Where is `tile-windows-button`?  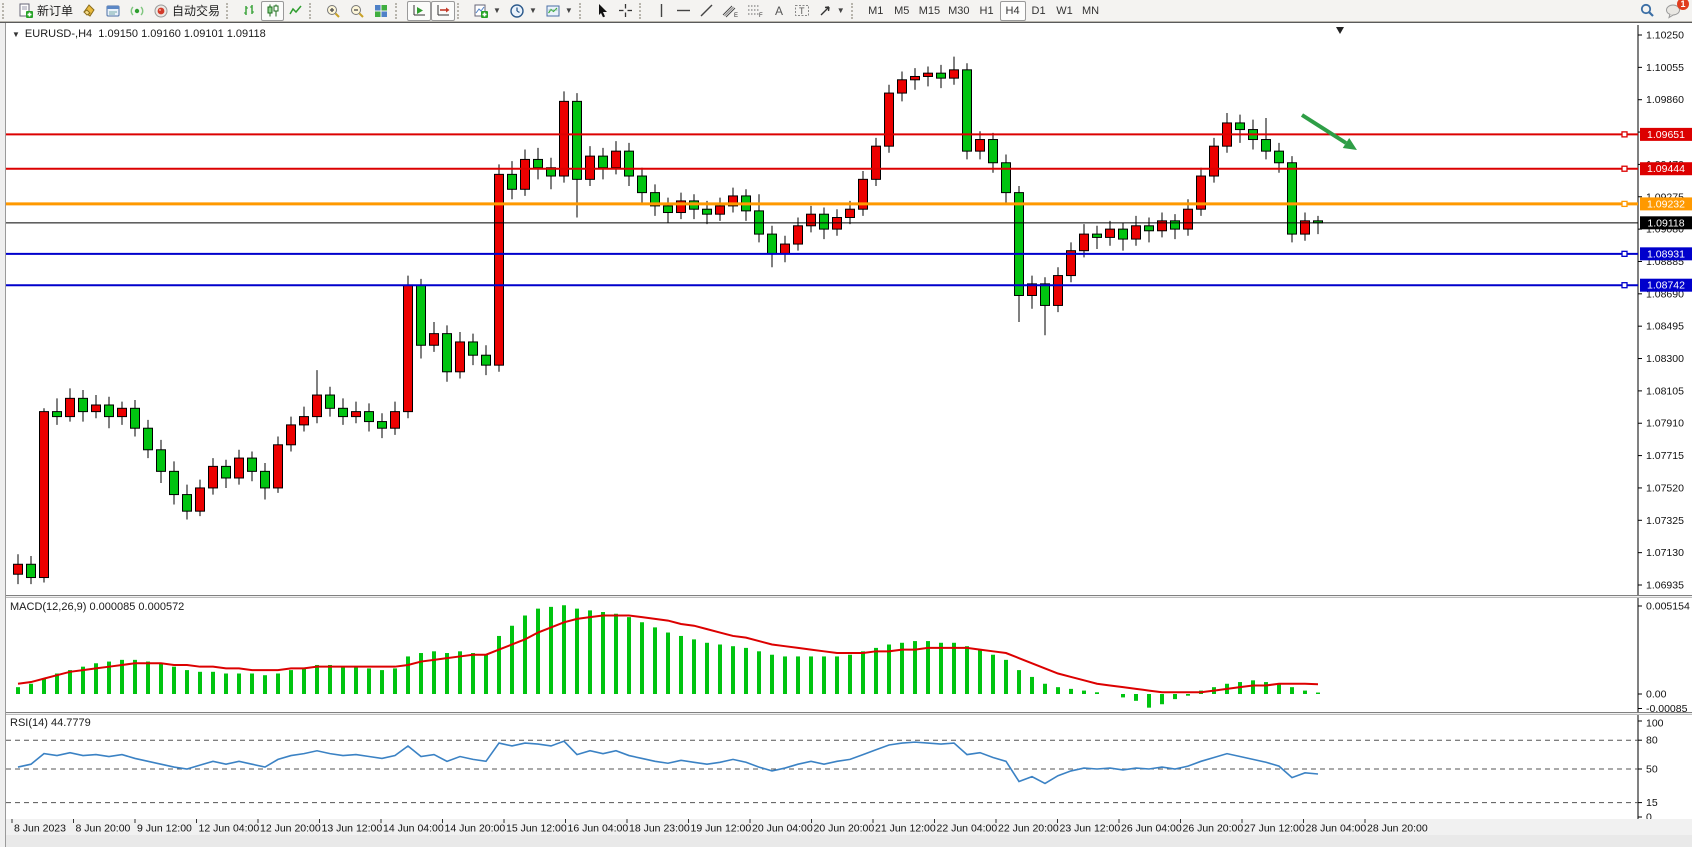
tile-windows-button is located at coordinates (381, 11).